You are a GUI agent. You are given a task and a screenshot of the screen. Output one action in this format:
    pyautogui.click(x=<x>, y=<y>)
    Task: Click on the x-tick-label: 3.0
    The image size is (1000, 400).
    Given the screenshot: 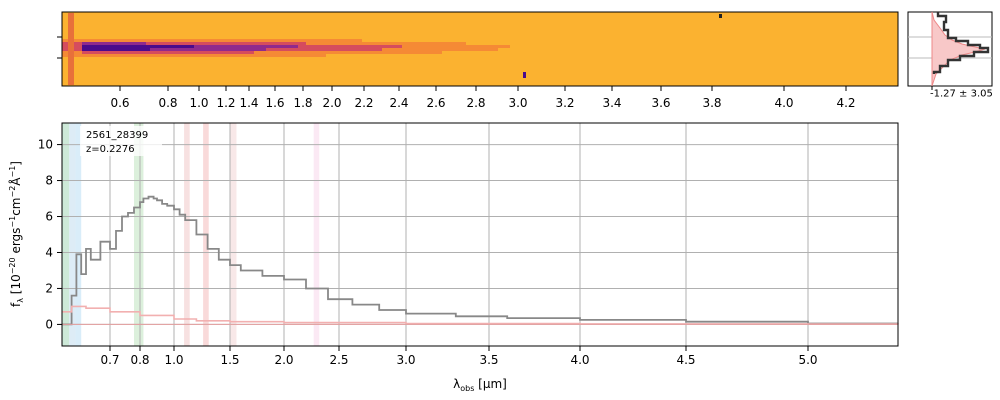 What is the action you would take?
    pyautogui.click(x=405, y=360)
    